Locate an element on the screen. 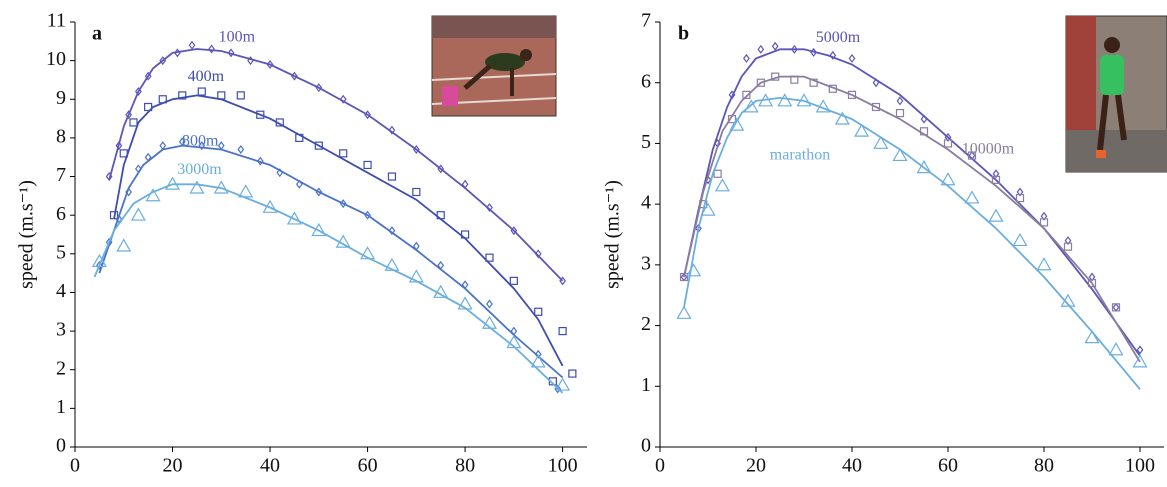  y-tick-label: 6 is located at coordinates (646, 81).